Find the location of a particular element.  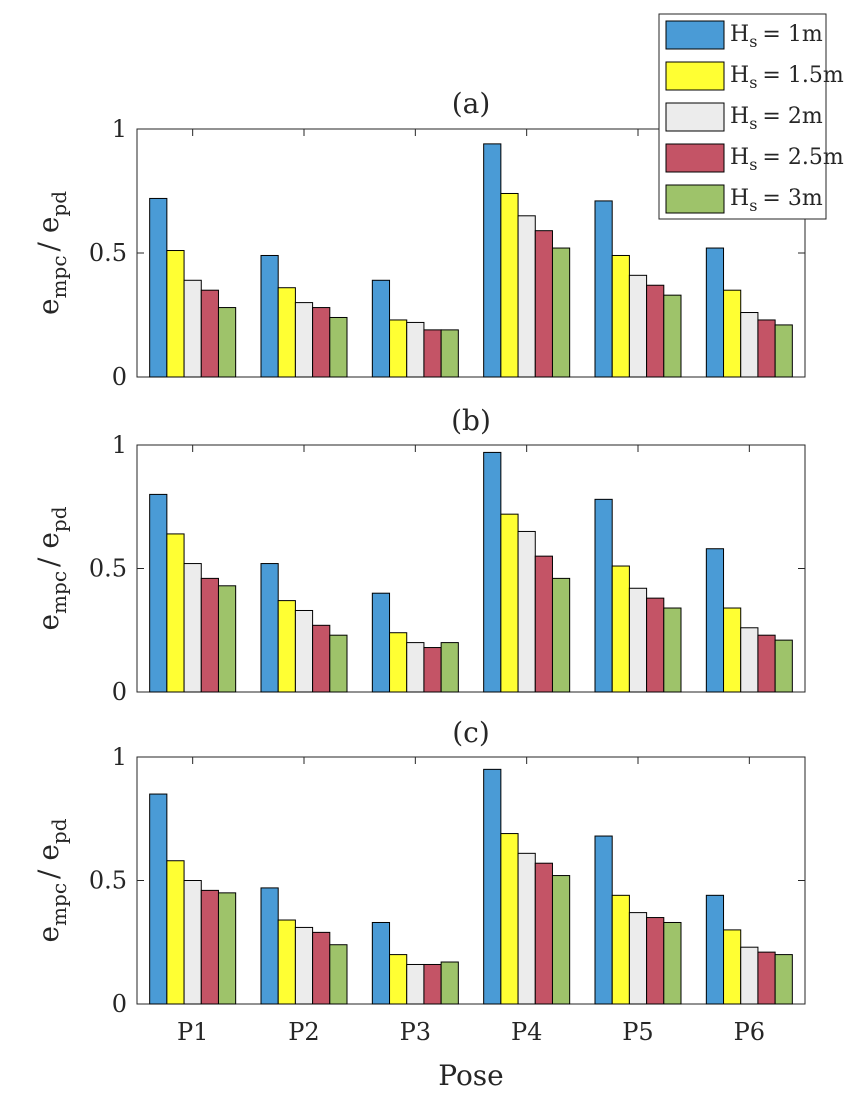

x-axis-label: Pose is located at coordinates (471, 1075).